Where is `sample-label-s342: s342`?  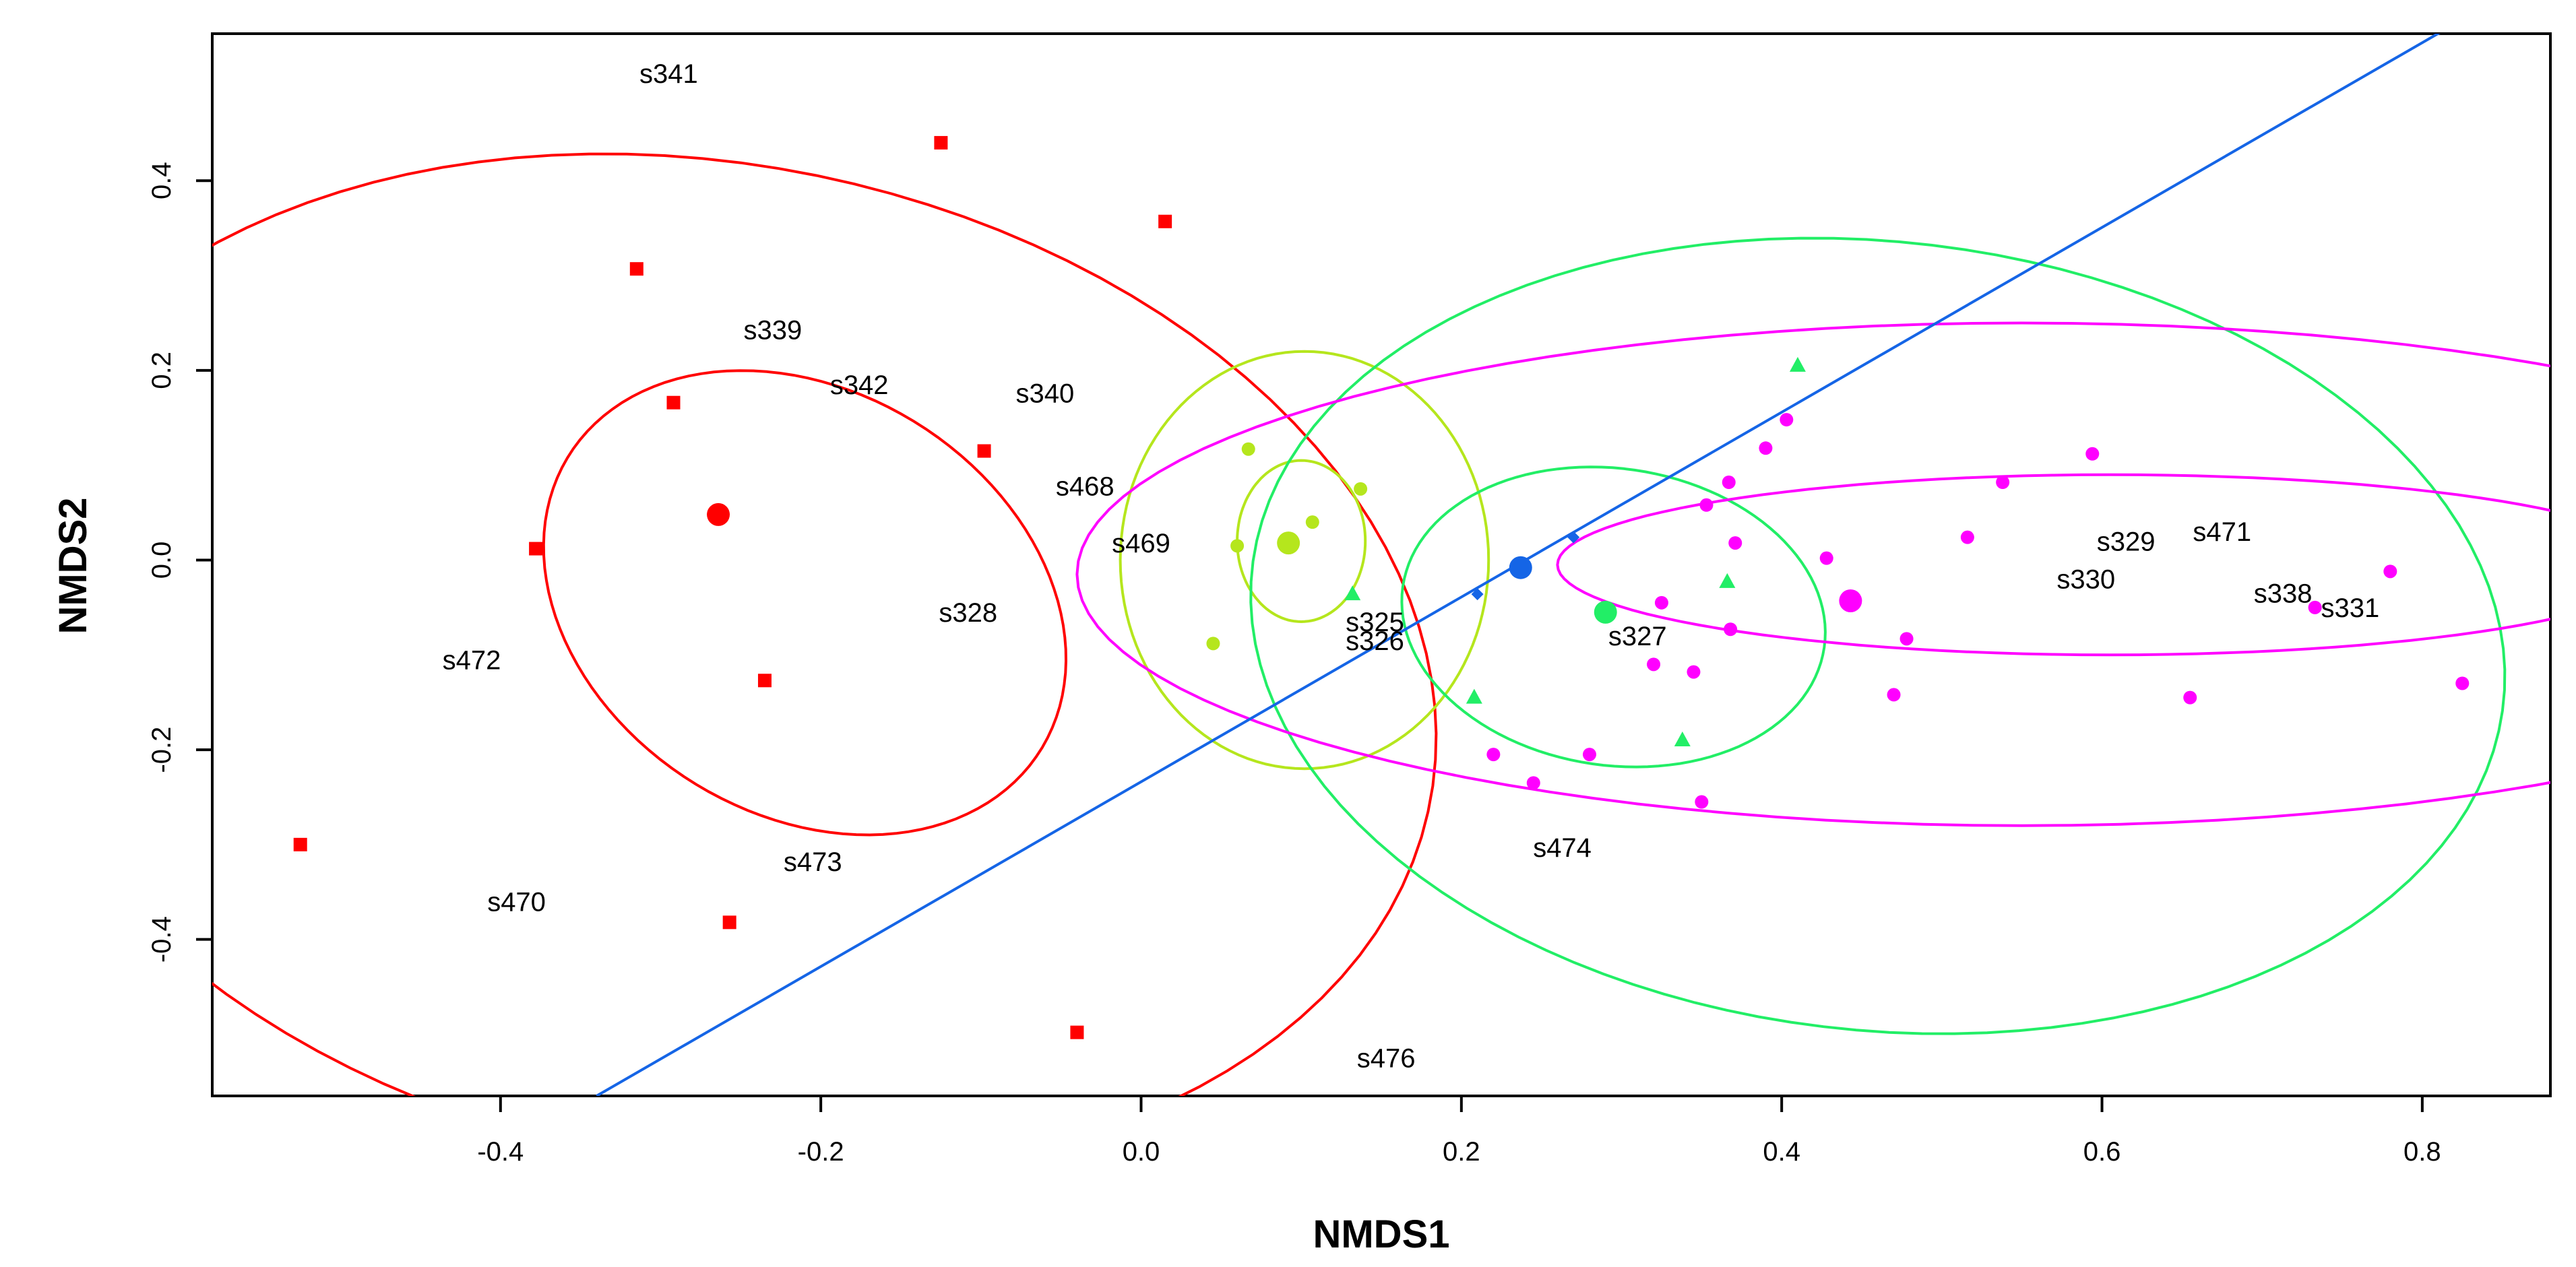 sample-label-s342: s342 is located at coordinates (859, 385).